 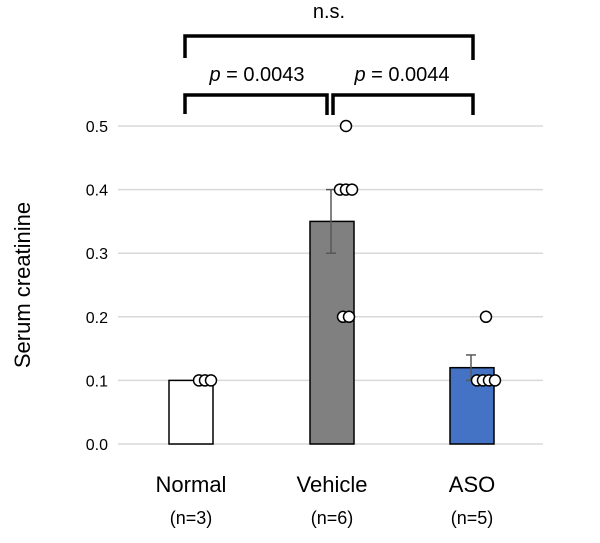 I want to click on bracket-normal-vehicle, so click(x=256, y=104).